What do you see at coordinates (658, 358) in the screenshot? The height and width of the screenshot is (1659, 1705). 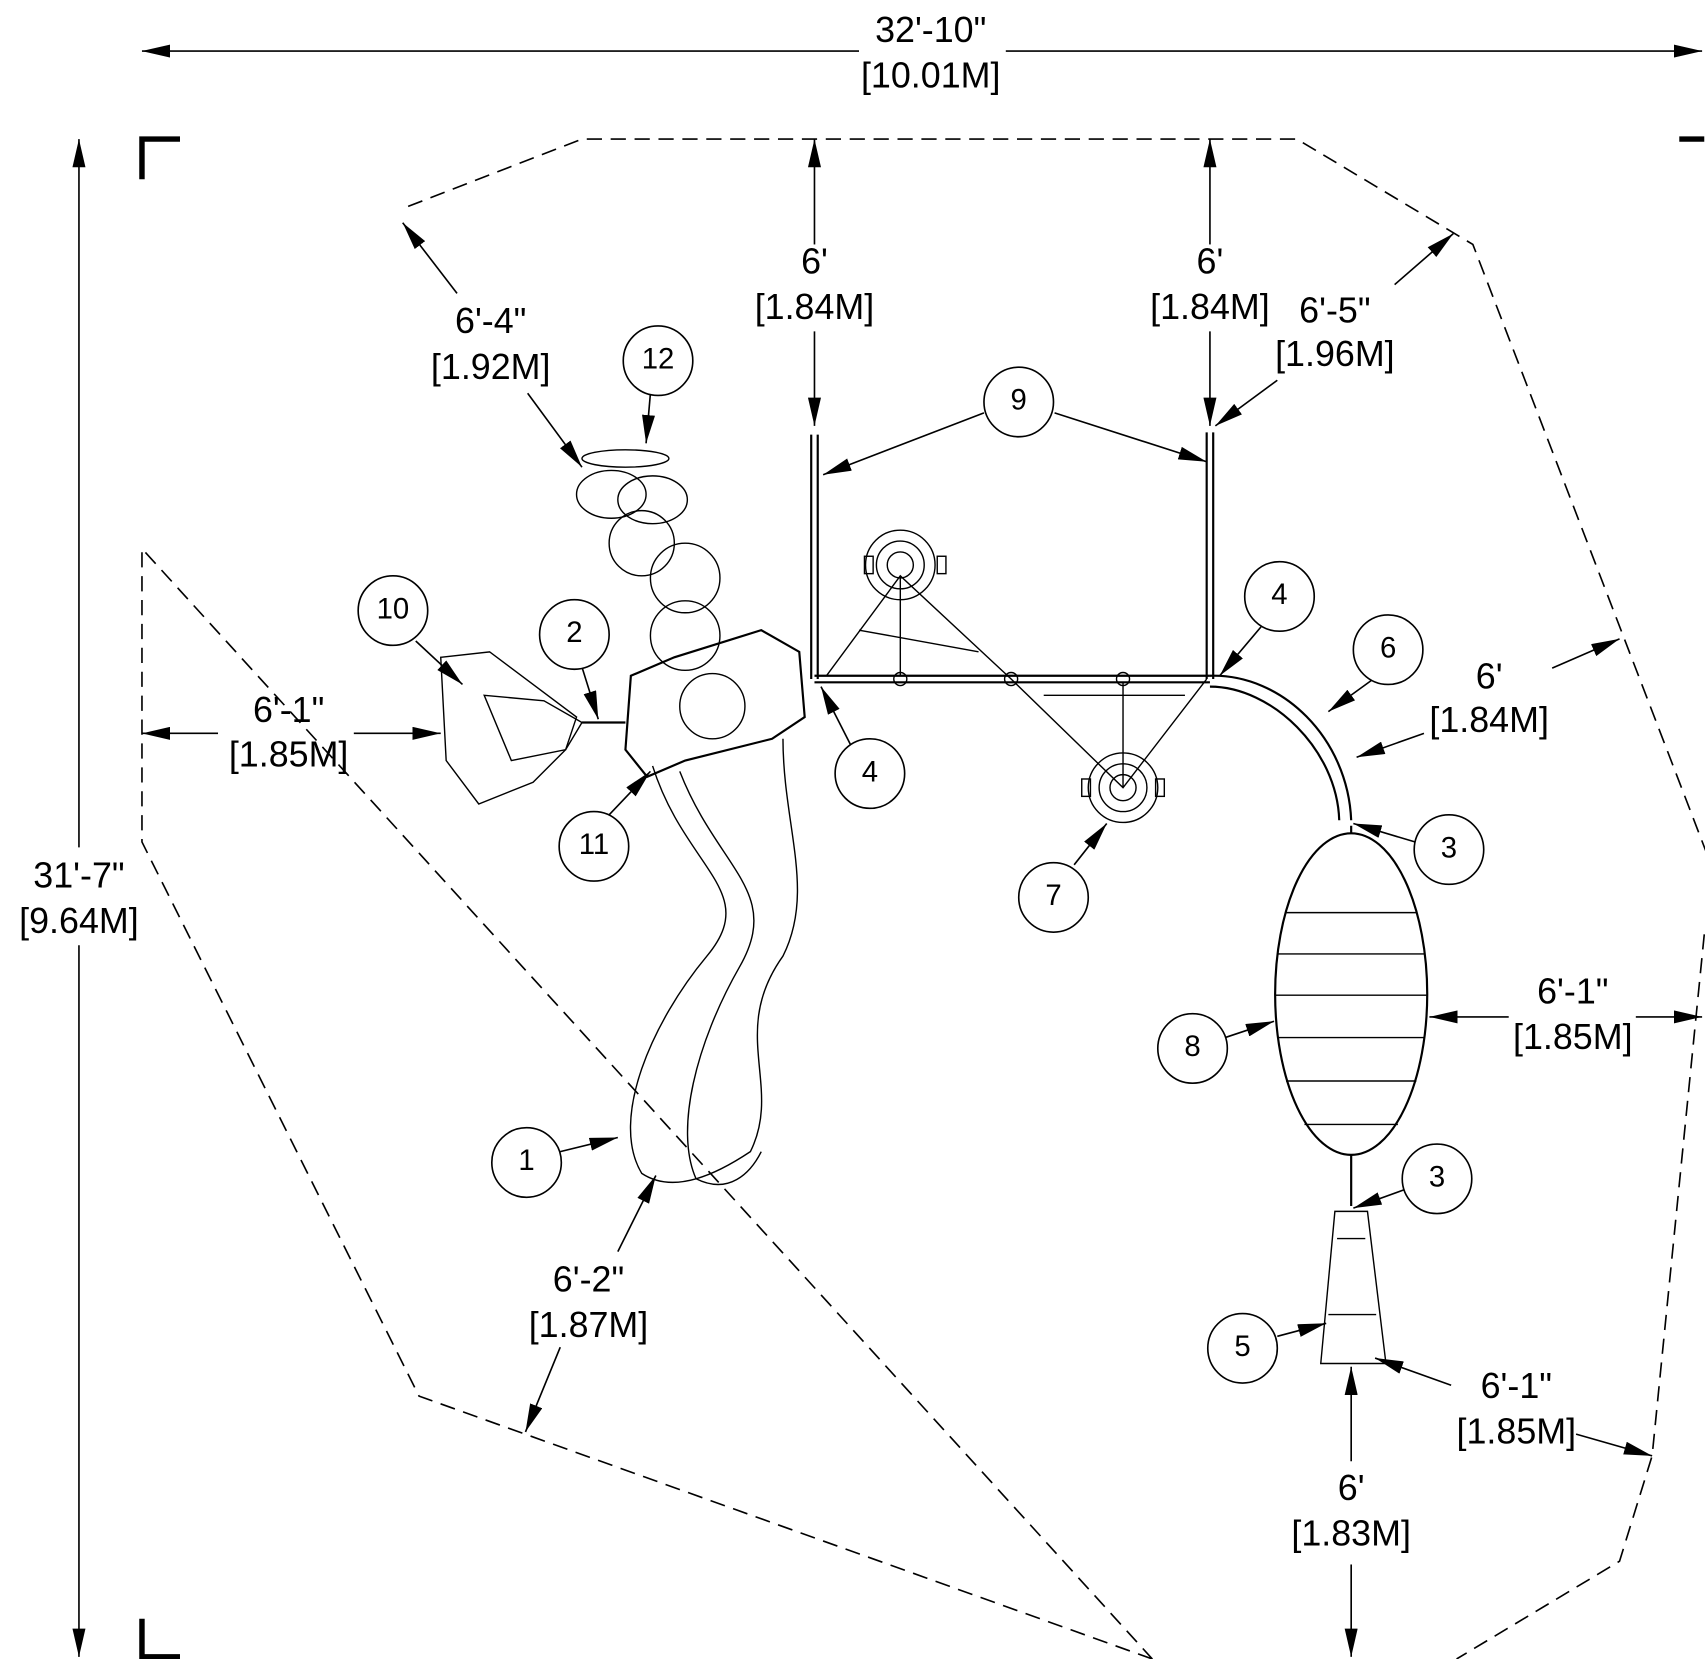 I see `callout: 12` at bounding box center [658, 358].